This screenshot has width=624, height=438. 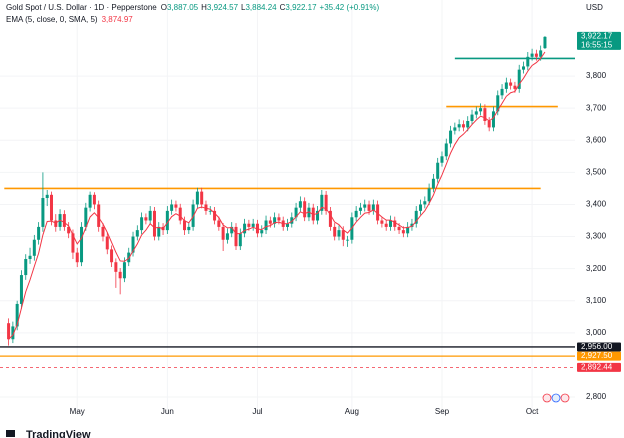 I want to click on ohlc-value: 3,887.05, so click(x=183, y=7).